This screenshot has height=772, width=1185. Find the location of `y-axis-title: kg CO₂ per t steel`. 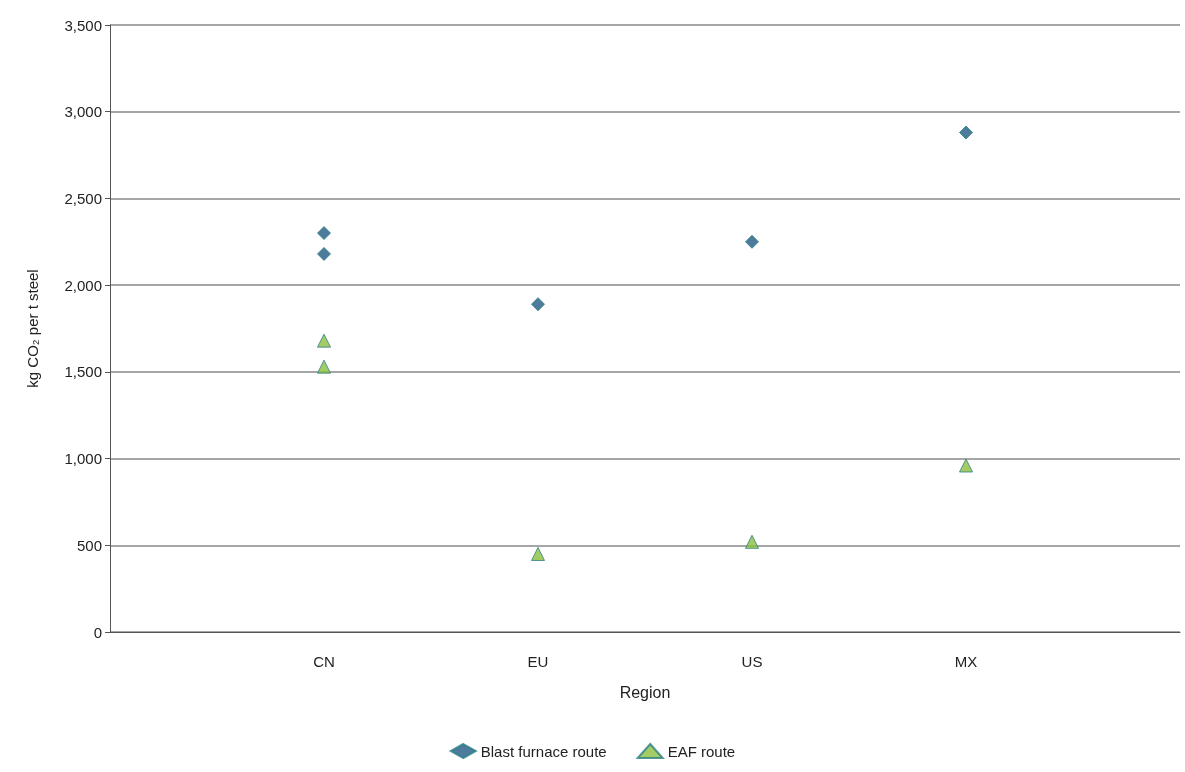

y-axis-title: kg CO₂ per t steel is located at coordinates (32, 328).